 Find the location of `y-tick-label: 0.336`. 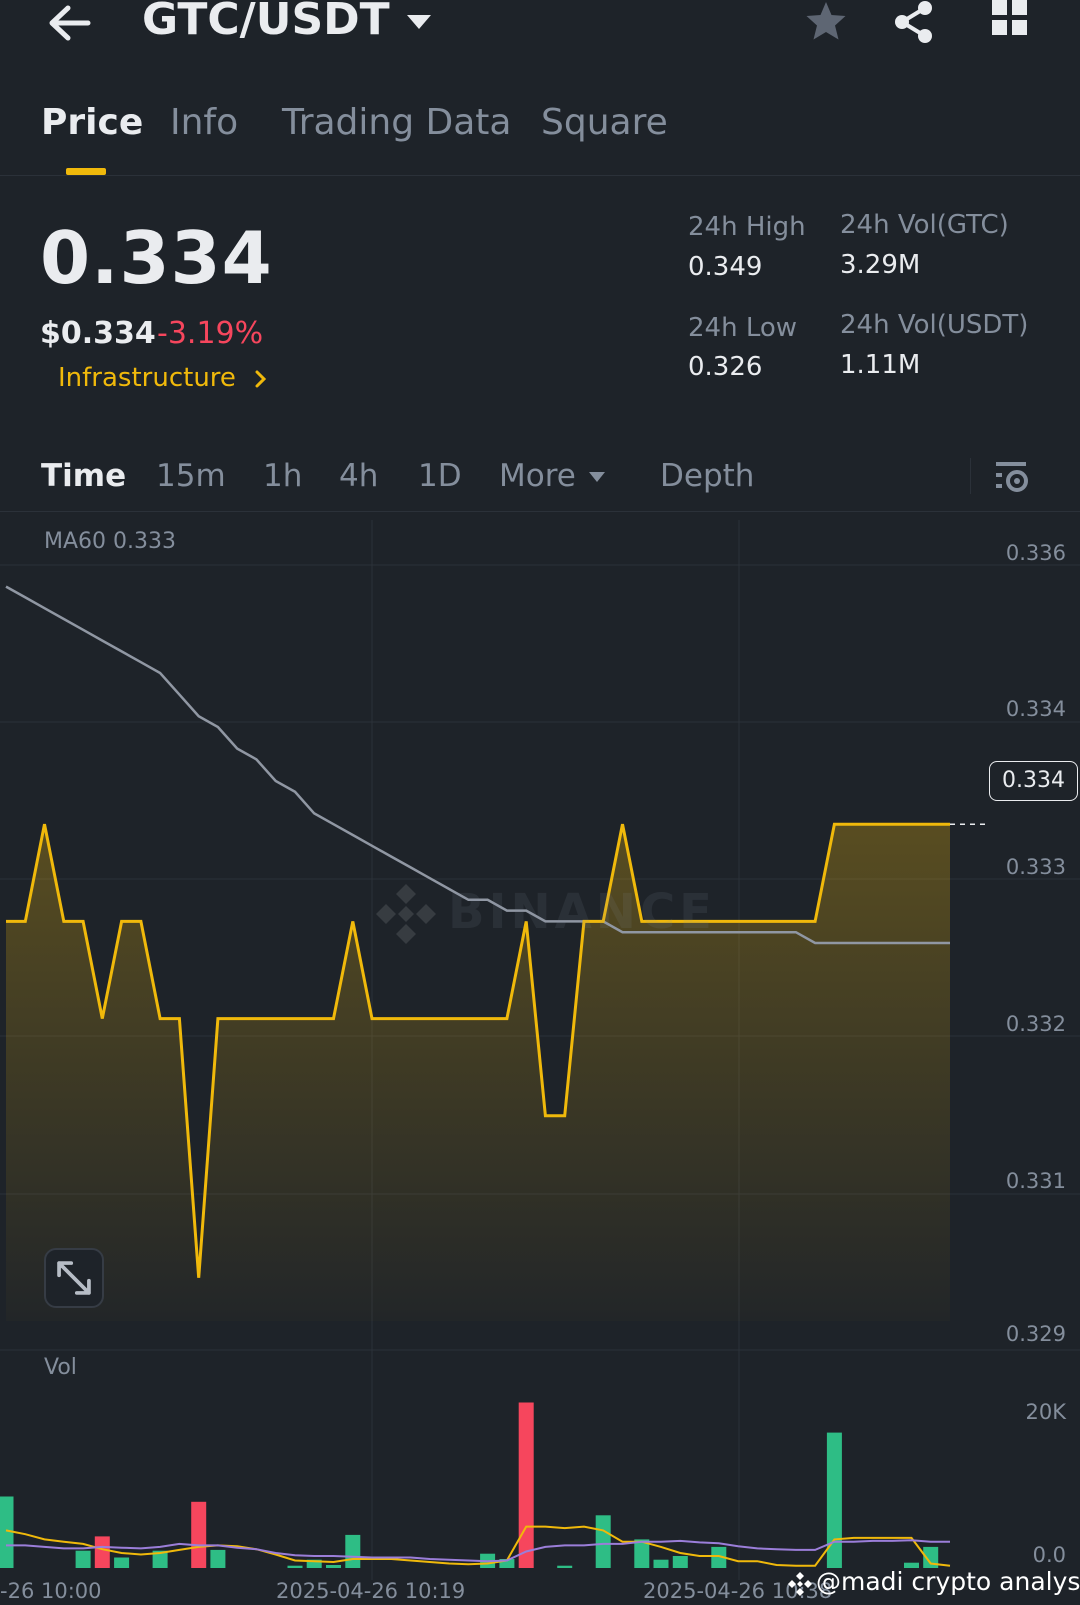

y-tick-label: 0.336 is located at coordinates (1035, 553).